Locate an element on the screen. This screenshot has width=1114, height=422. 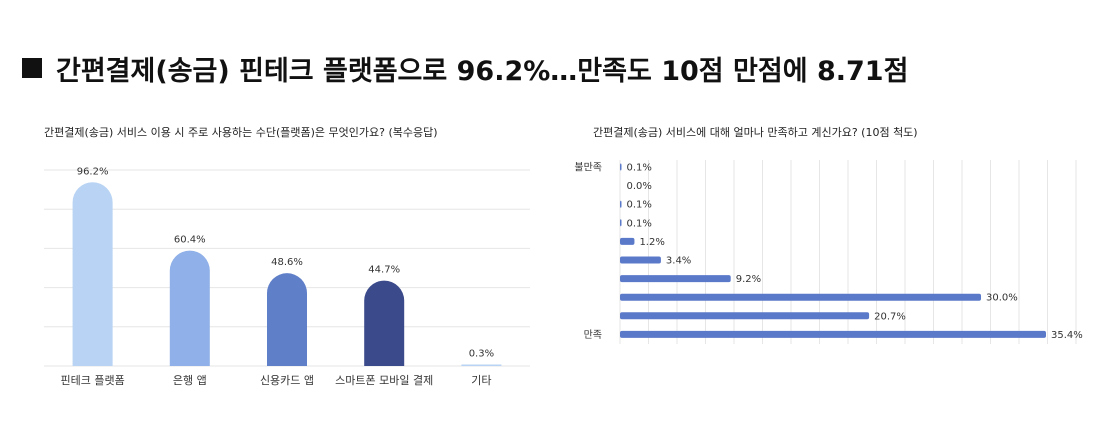
chart1-data-label: 48.6% is located at coordinates (287, 262).